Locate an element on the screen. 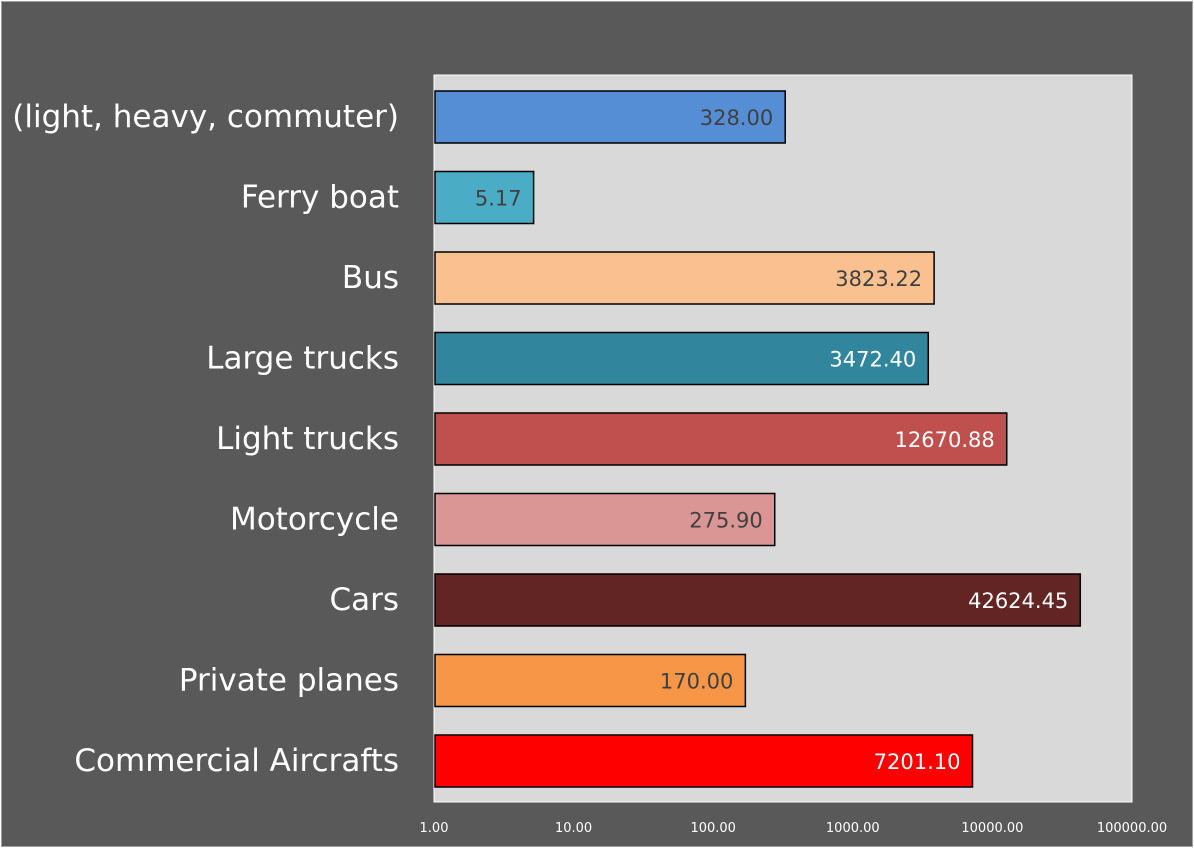 This screenshot has height=848, width=1194. x-tick-label: 1.00 is located at coordinates (434, 828).